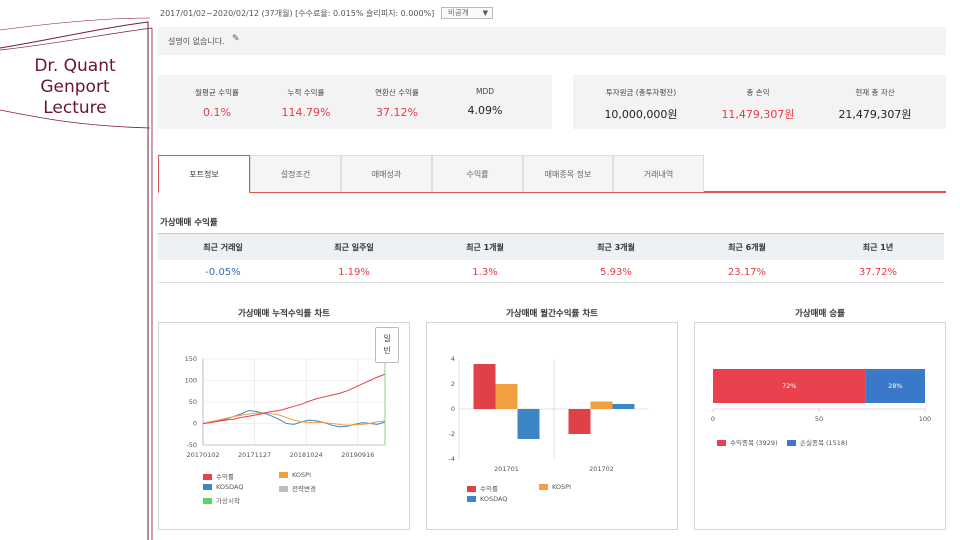 The image size is (960, 540). What do you see at coordinates (878, 272) in the screenshot?
I see `table-cell: 37.72%` at bounding box center [878, 272].